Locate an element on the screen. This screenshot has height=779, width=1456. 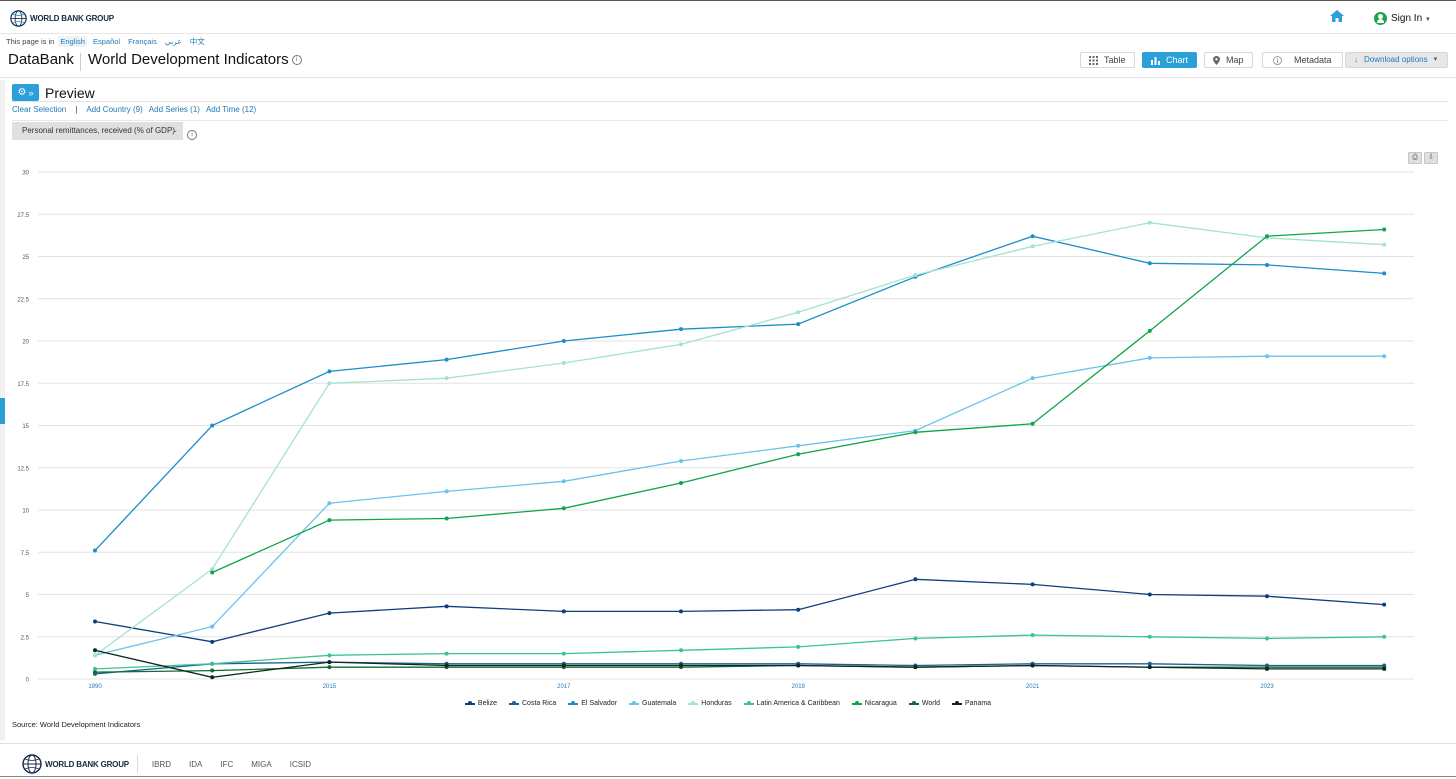
y-tick-label: 5 is located at coordinates (28, 596).